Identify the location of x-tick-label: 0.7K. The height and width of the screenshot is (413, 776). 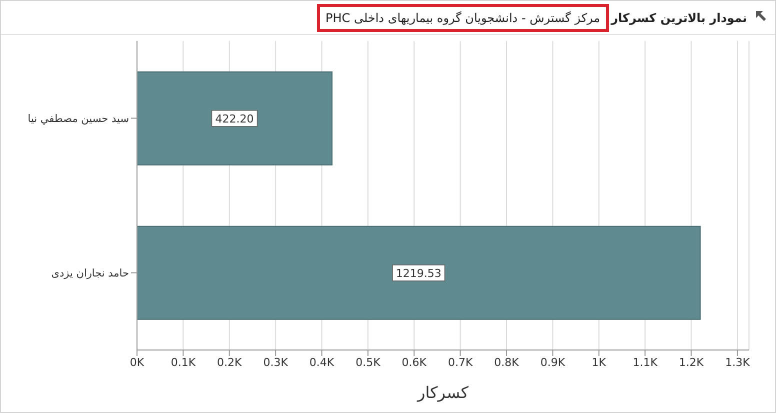
(461, 362).